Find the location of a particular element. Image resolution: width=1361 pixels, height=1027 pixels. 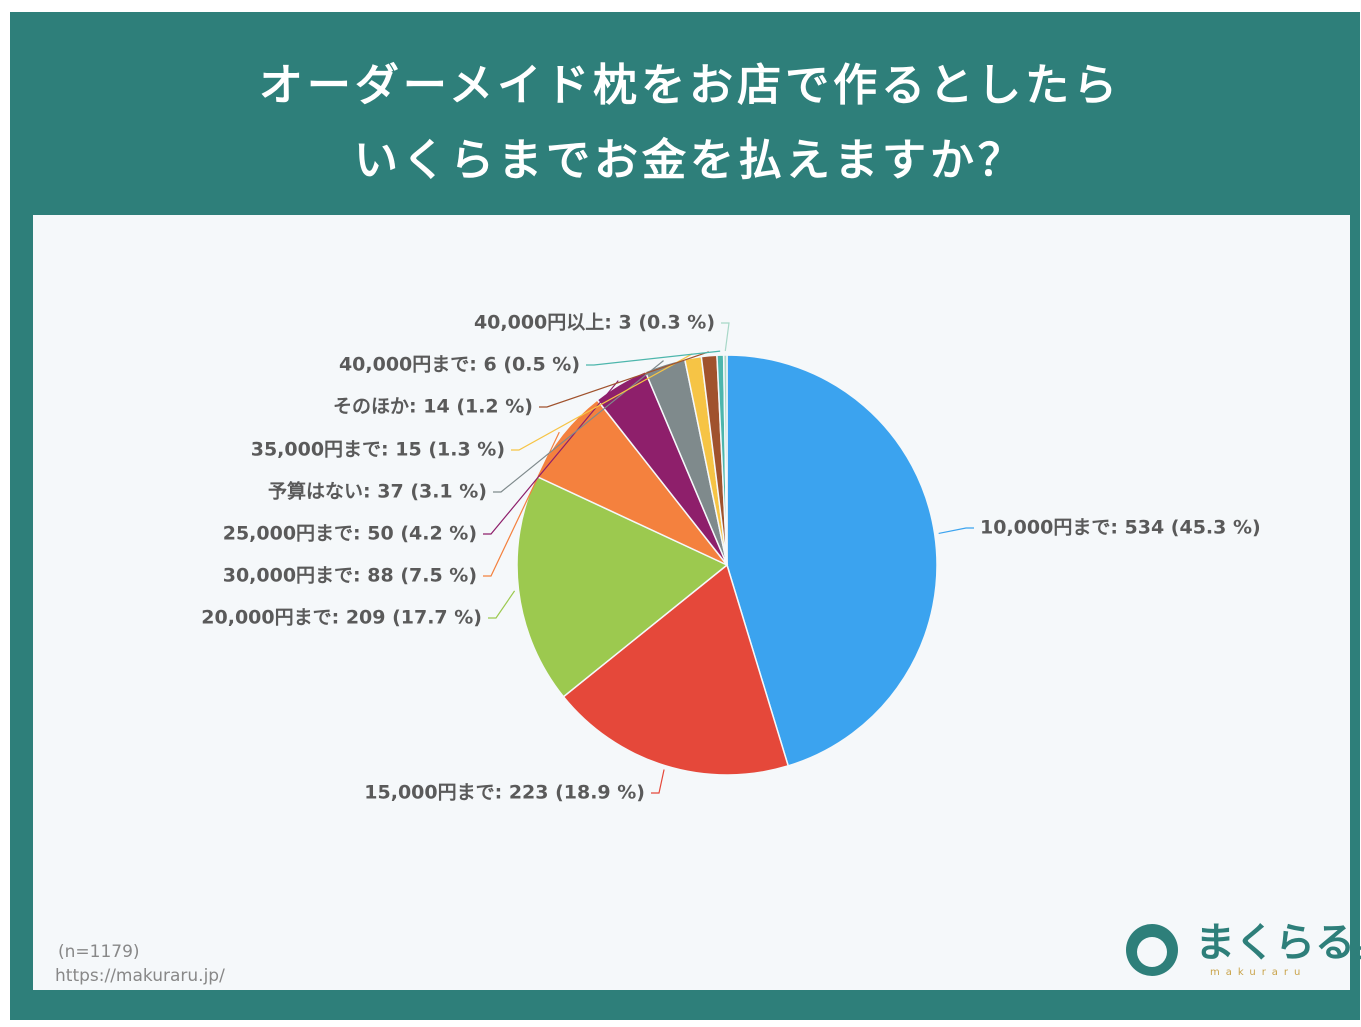

logo: まくらる。 makuraru is located at coordinates (1243, 949).